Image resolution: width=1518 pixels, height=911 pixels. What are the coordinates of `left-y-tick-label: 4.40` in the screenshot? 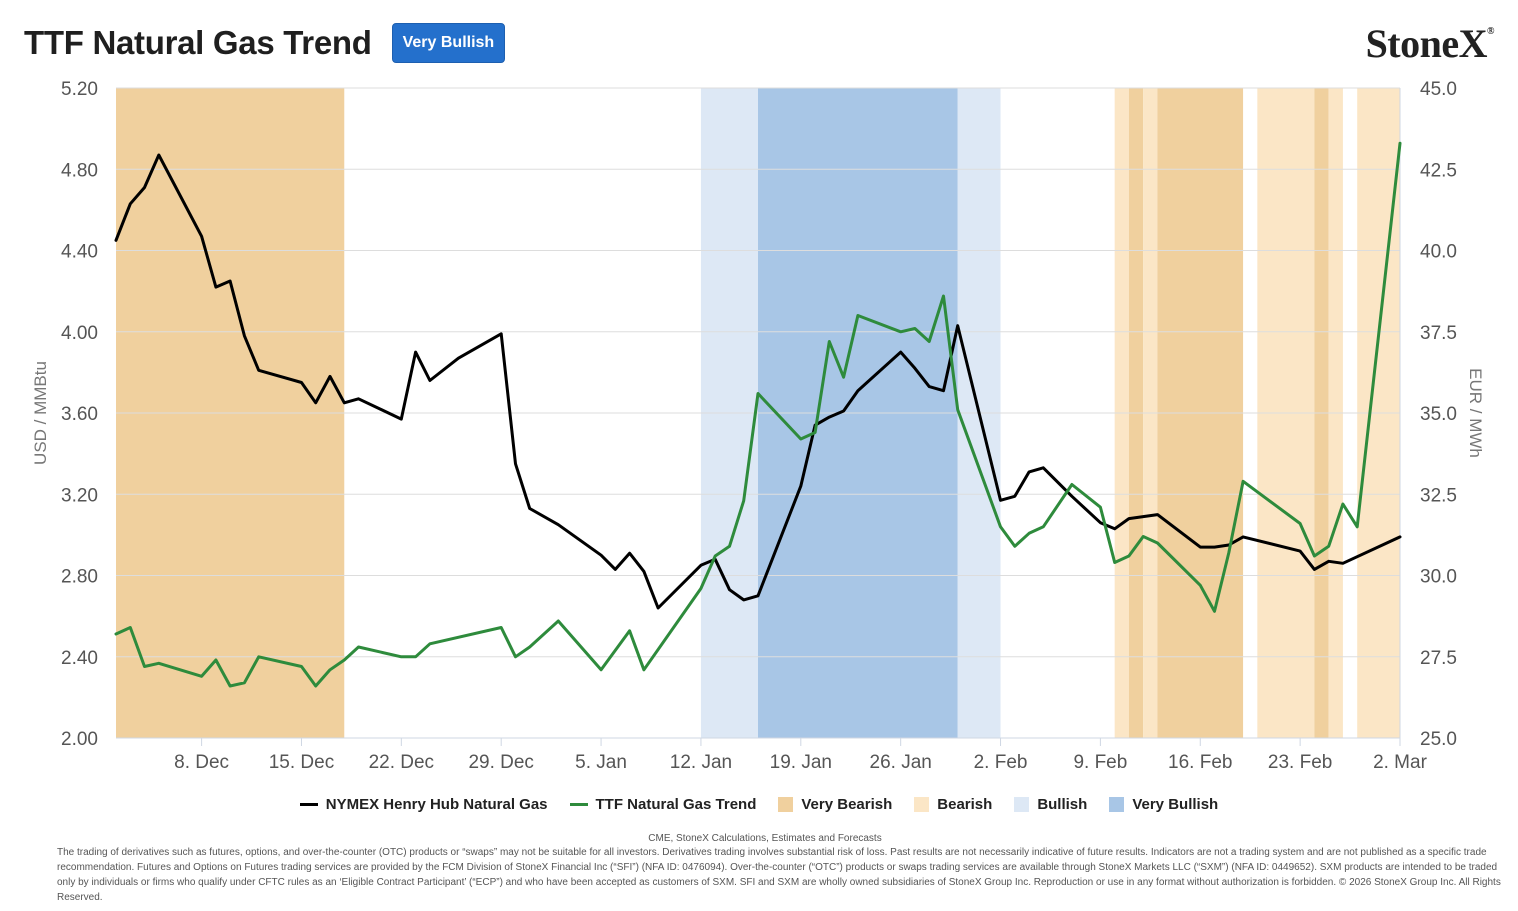 It's located at (79, 252).